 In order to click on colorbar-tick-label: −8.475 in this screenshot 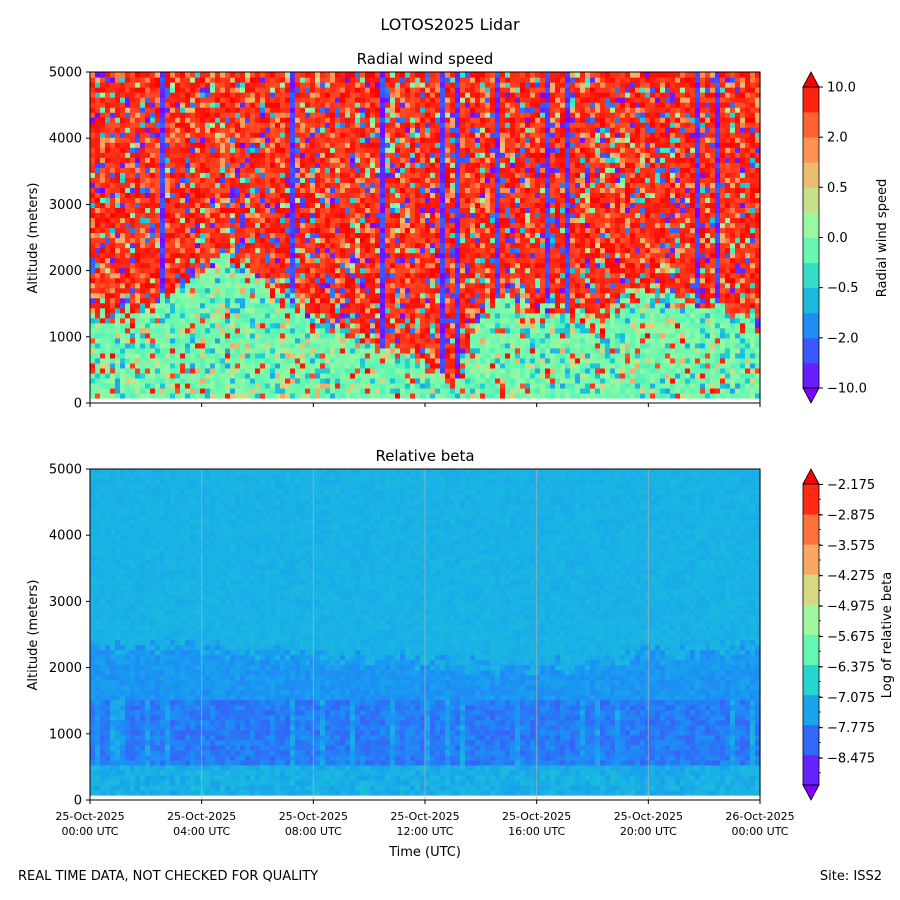, I will do `click(851, 759)`.